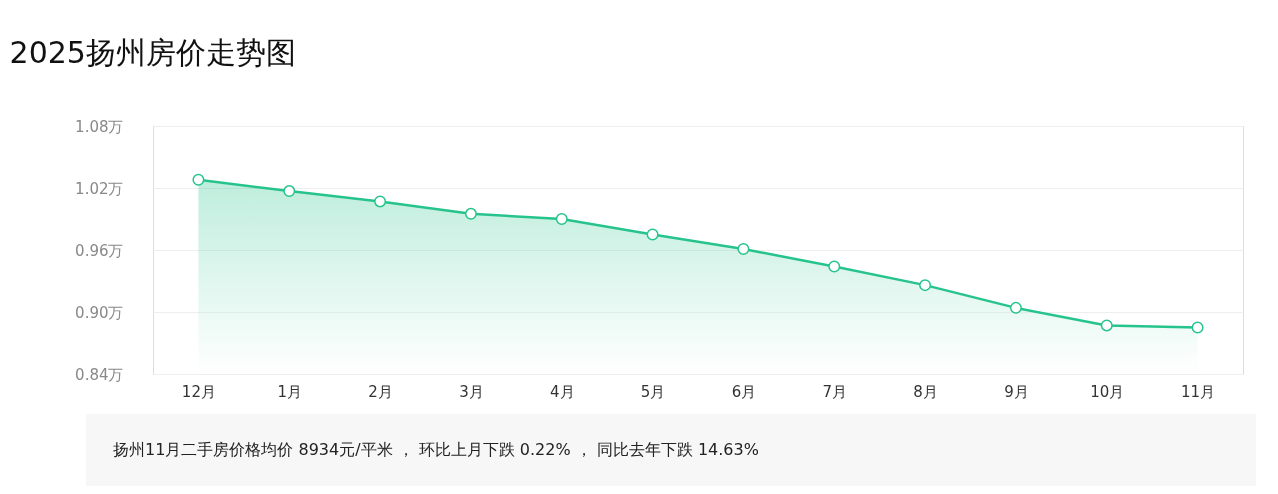 The height and width of the screenshot is (494, 1278). What do you see at coordinates (152, 52) in the screenshot?
I see `chart-title: 2025扬州房价走势图` at bounding box center [152, 52].